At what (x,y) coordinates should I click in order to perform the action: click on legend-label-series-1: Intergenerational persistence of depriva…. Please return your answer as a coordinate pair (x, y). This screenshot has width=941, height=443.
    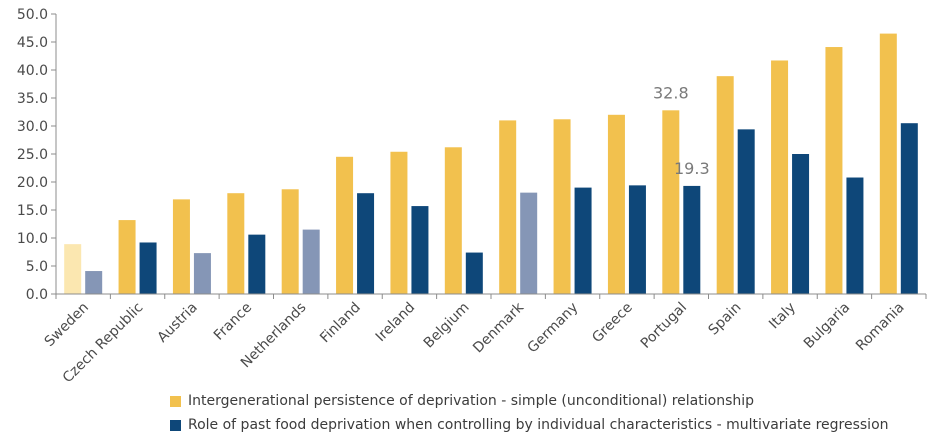
    Looking at the image, I should click on (471, 401).